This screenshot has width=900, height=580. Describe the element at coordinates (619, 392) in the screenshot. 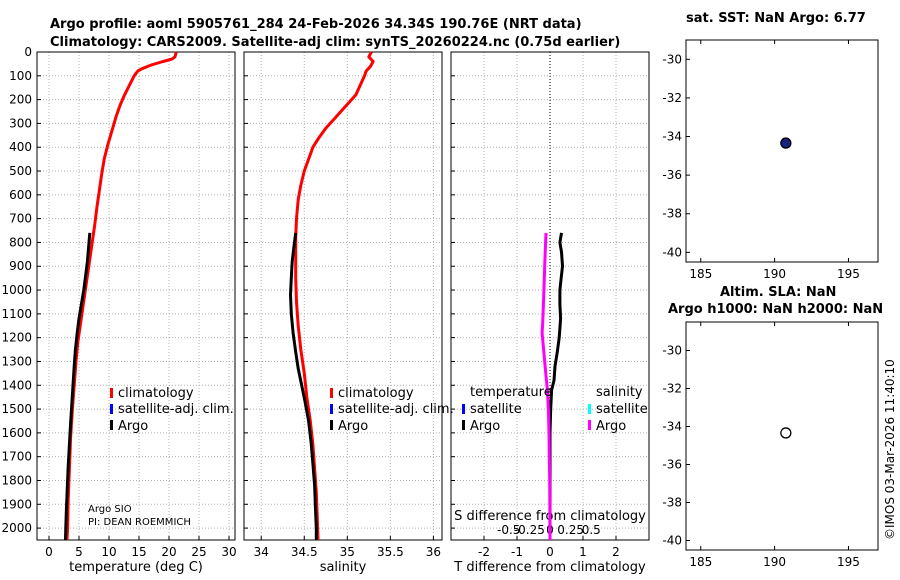

I see `legend-salinity-header: salinity` at that location.